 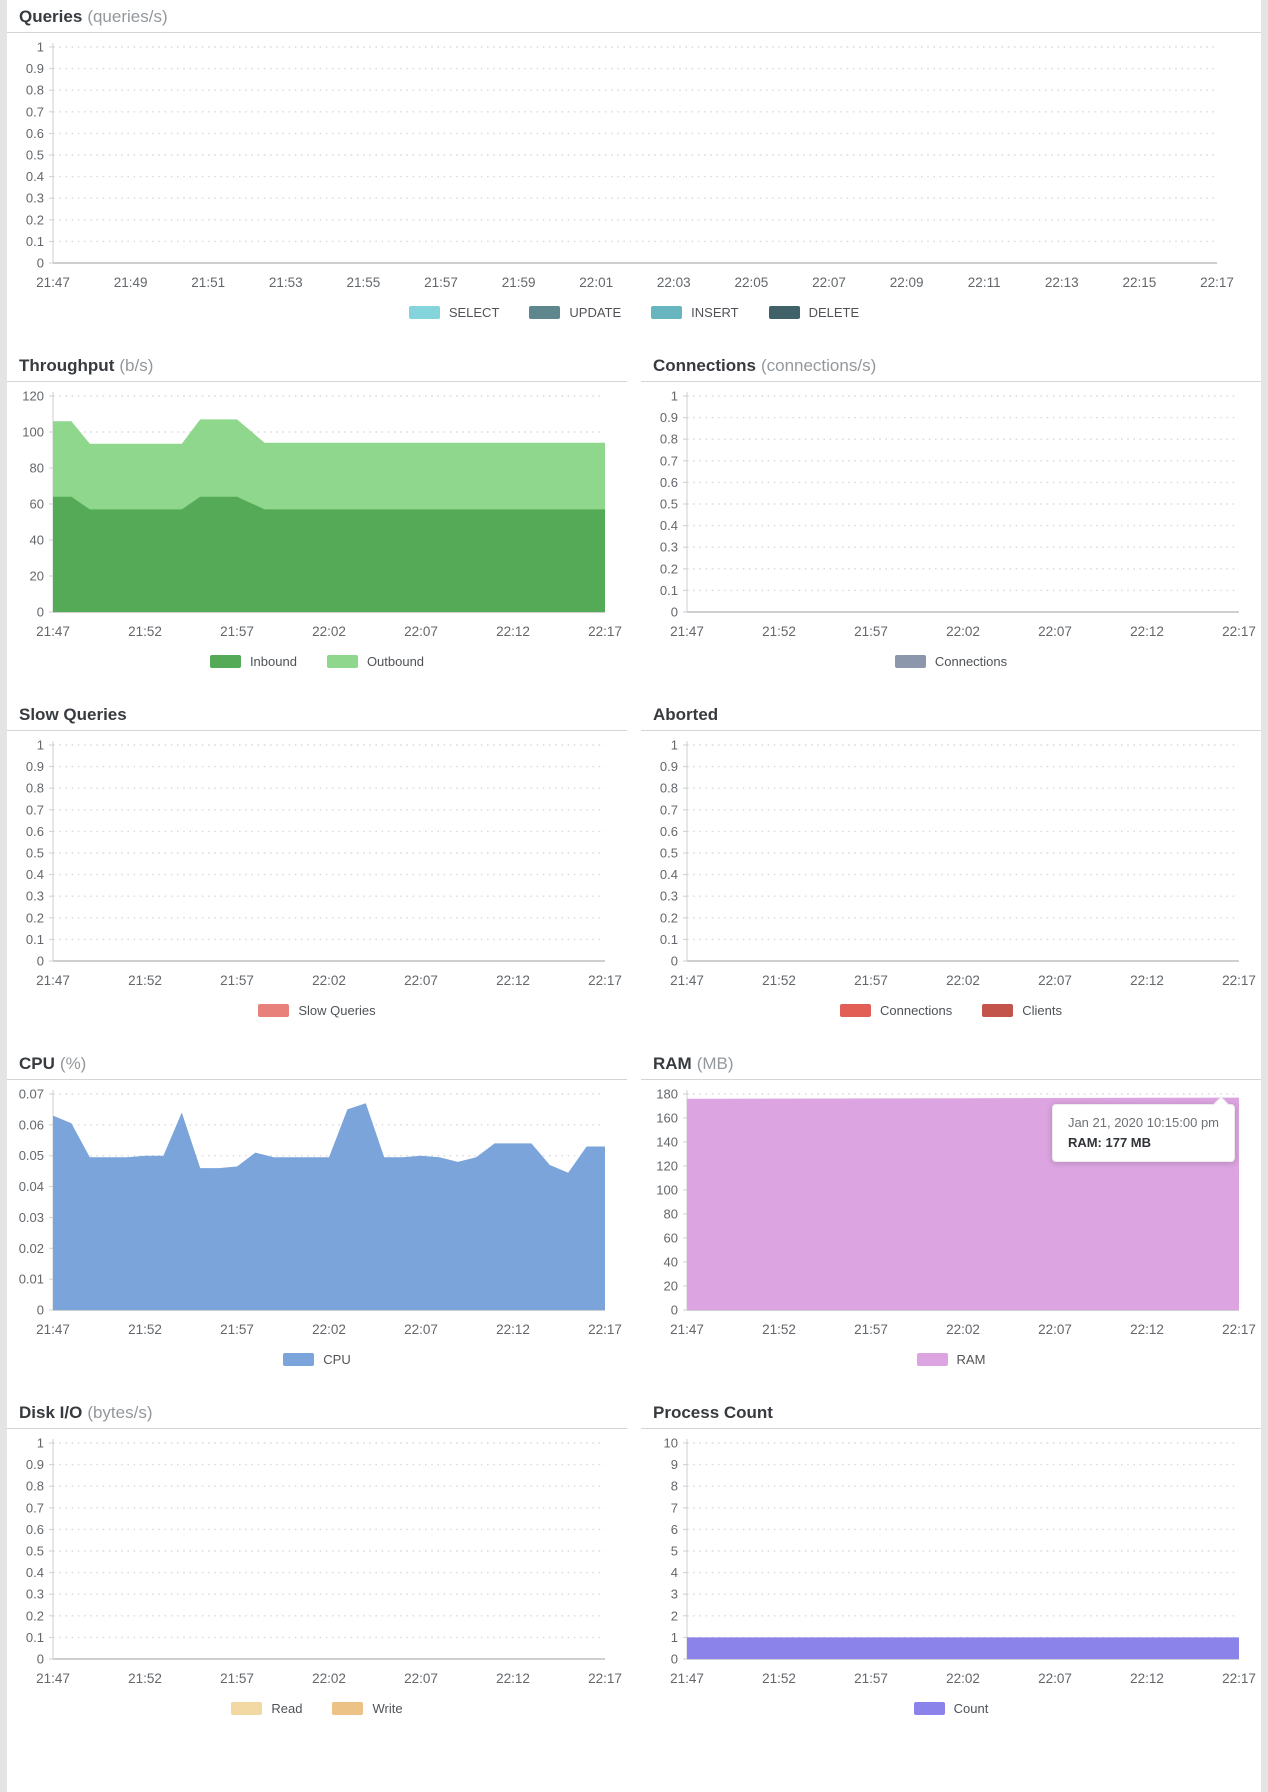 What do you see at coordinates (596, 282) in the screenshot?
I see `svg-text: 22:01` at bounding box center [596, 282].